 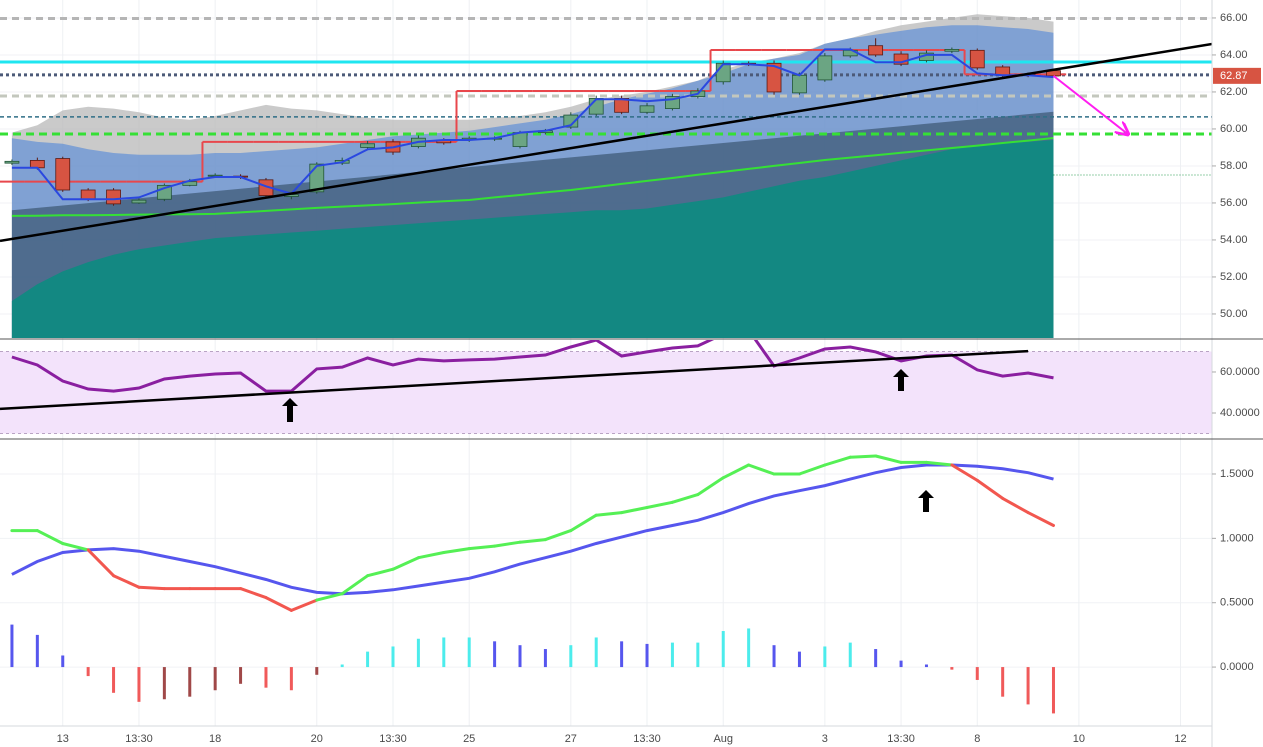 I want to click on rsi-pane, so click(x=606, y=387).